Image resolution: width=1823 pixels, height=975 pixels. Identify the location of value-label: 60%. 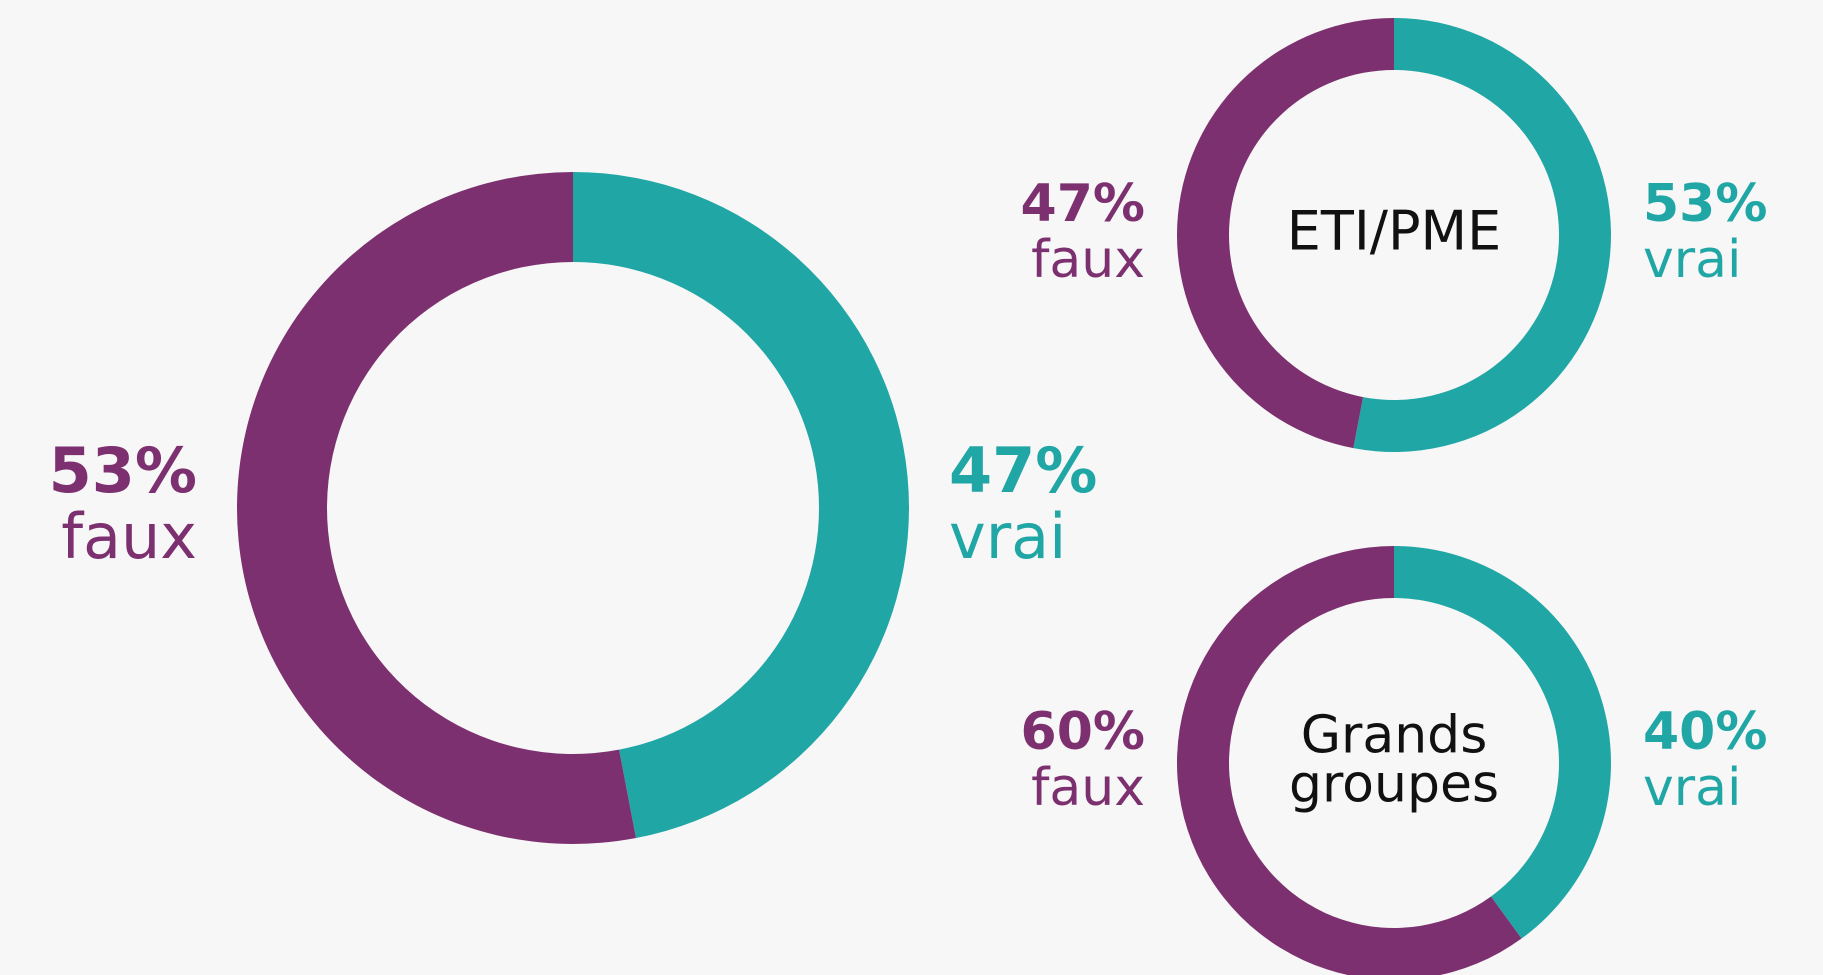
(1083, 732).